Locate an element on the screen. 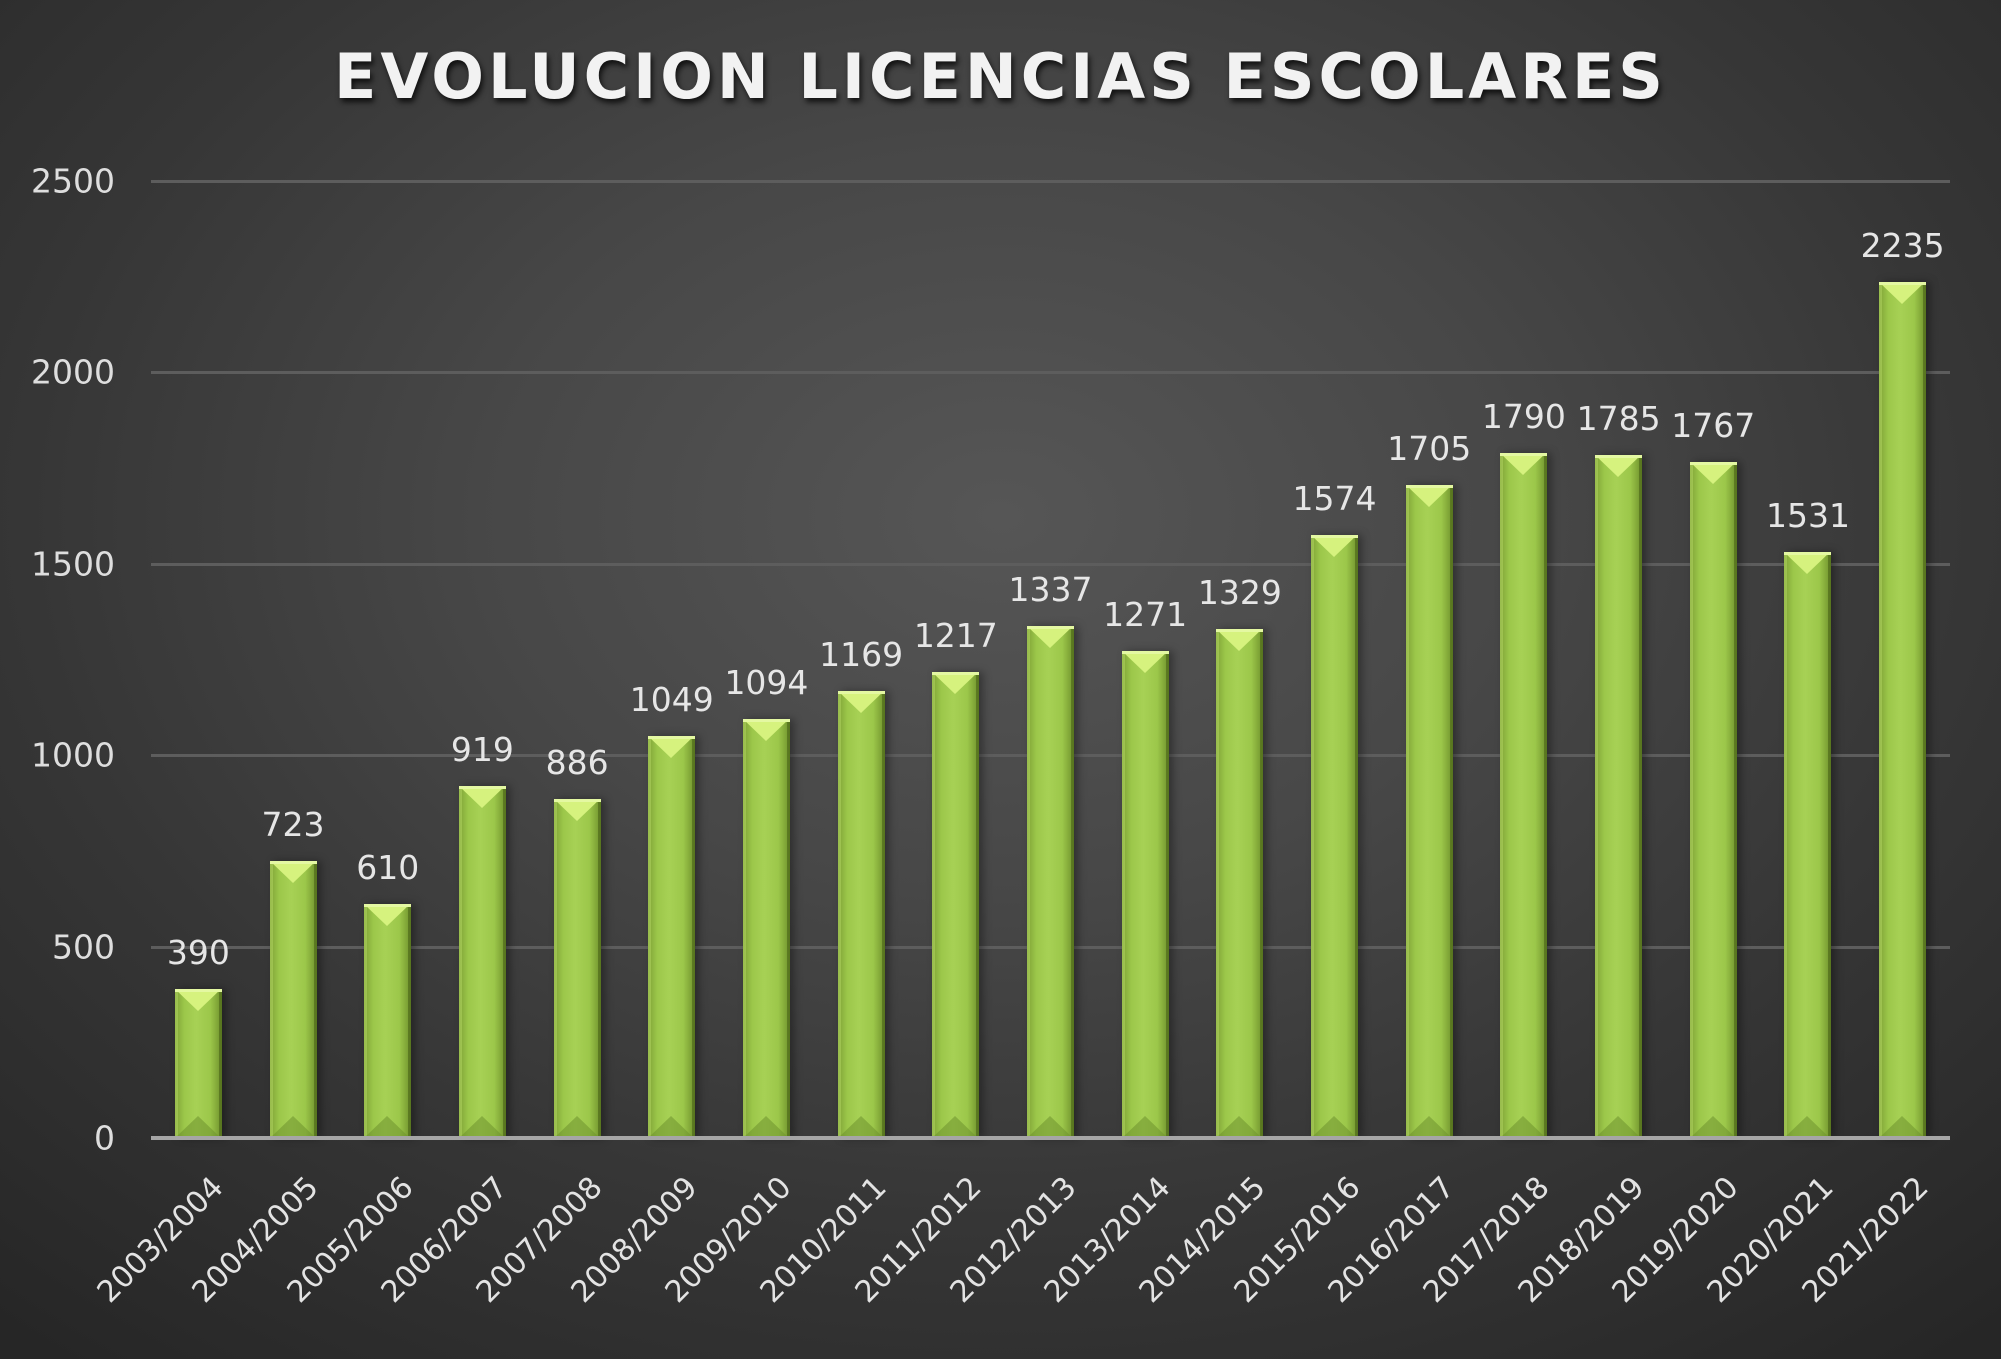  y-tick-label: 0 is located at coordinates (104, 1138).